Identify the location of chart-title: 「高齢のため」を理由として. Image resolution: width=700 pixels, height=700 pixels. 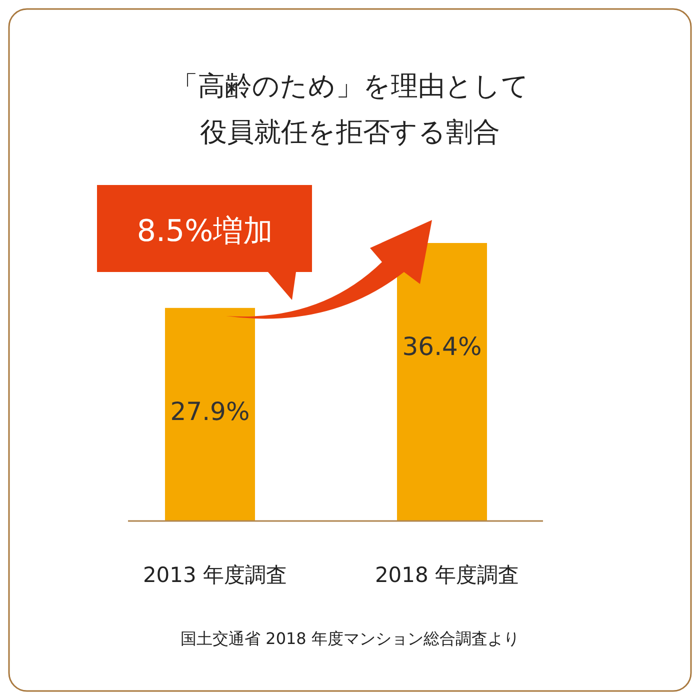
(350, 86).